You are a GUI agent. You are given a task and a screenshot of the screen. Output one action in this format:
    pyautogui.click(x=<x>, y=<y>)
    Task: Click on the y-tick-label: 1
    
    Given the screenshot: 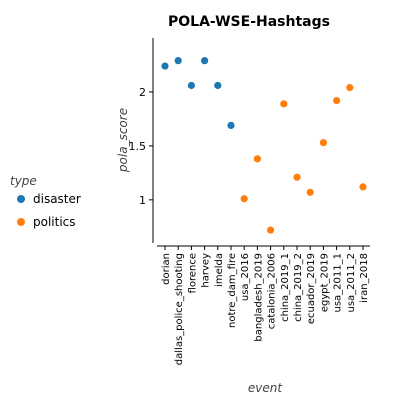 What is the action you would take?
    pyautogui.click(x=142, y=200)
    